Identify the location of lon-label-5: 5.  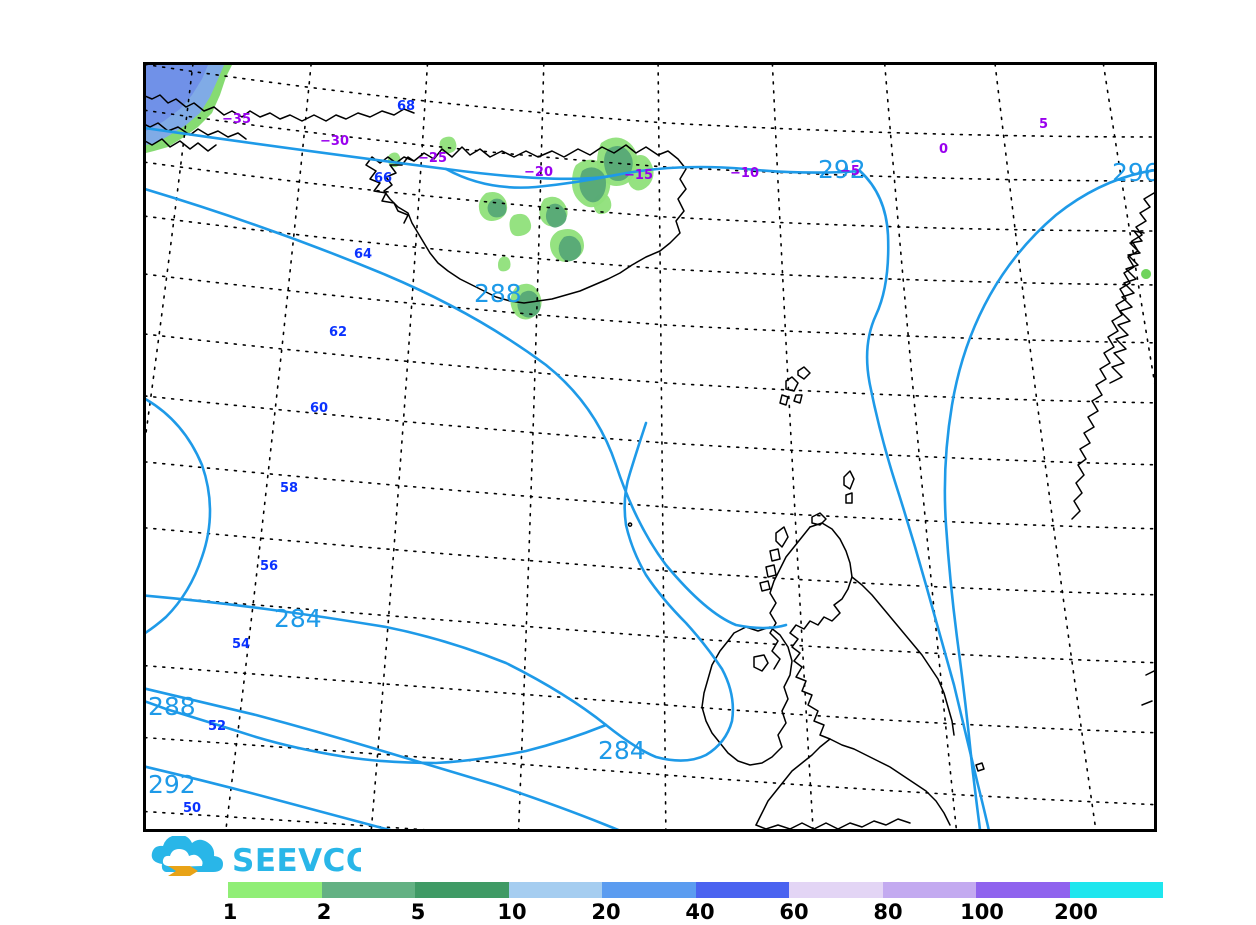
(1043, 124).